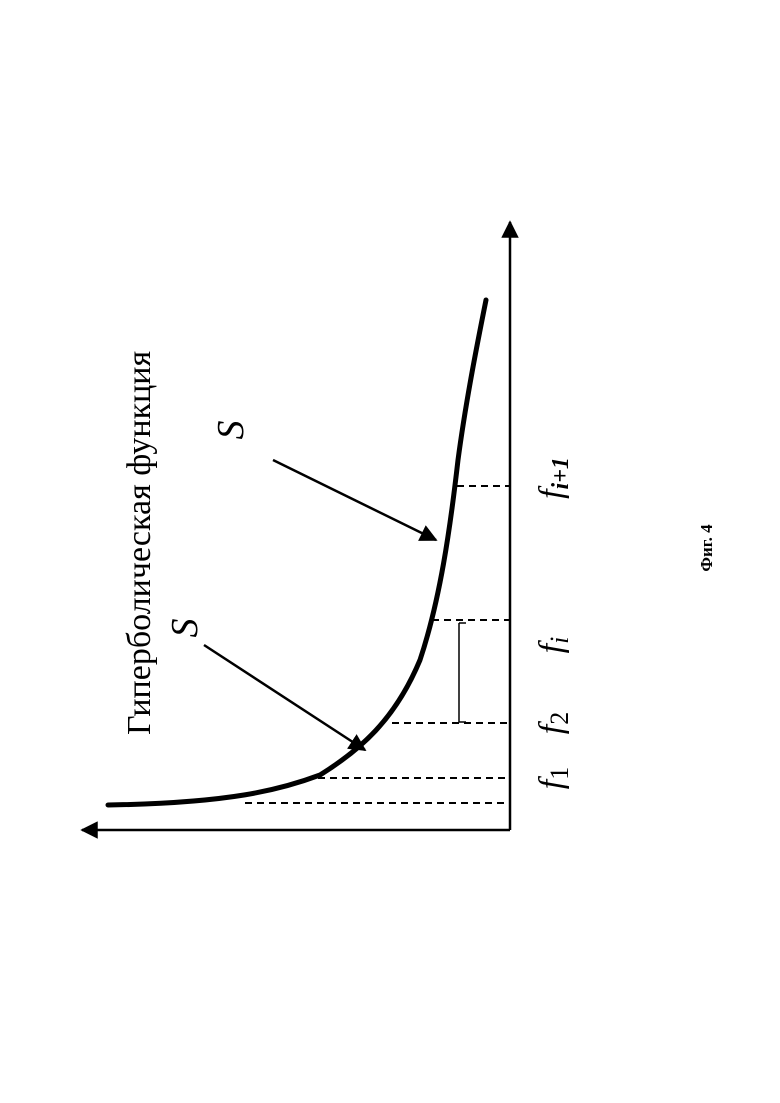 The height and width of the screenshot is (1103, 780). Describe the element at coordinates (553, 723) in the screenshot. I see `tick-label-f2: f2` at that location.